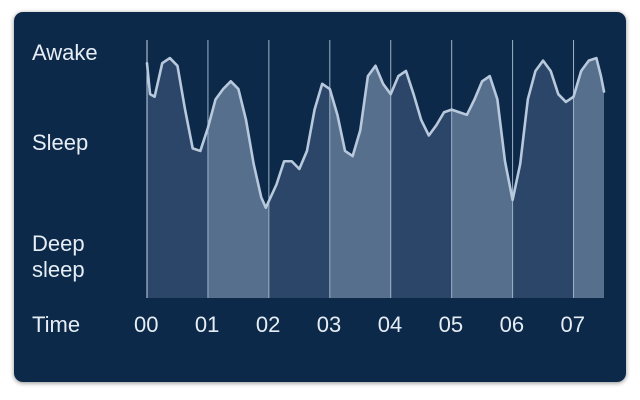 The height and width of the screenshot is (400, 640). Describe the element at coordinates (390, 324) in the screenshot. I see `x-tick-label: 04` at that location.